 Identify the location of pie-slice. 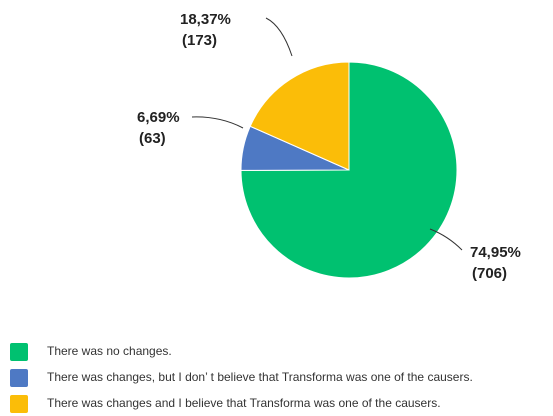
(299, 116).